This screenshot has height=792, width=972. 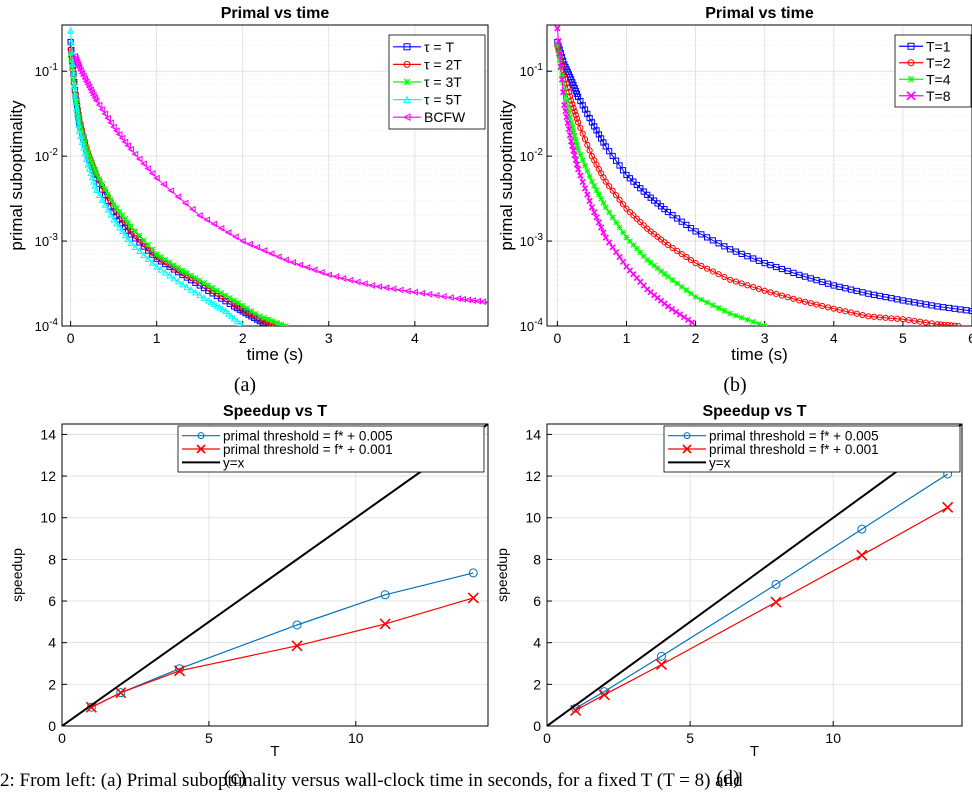 What do you see at coordinates (275, 354) in the screenshot?
I see `x-axis-label: time (s)` at bounding box center [275, 354].